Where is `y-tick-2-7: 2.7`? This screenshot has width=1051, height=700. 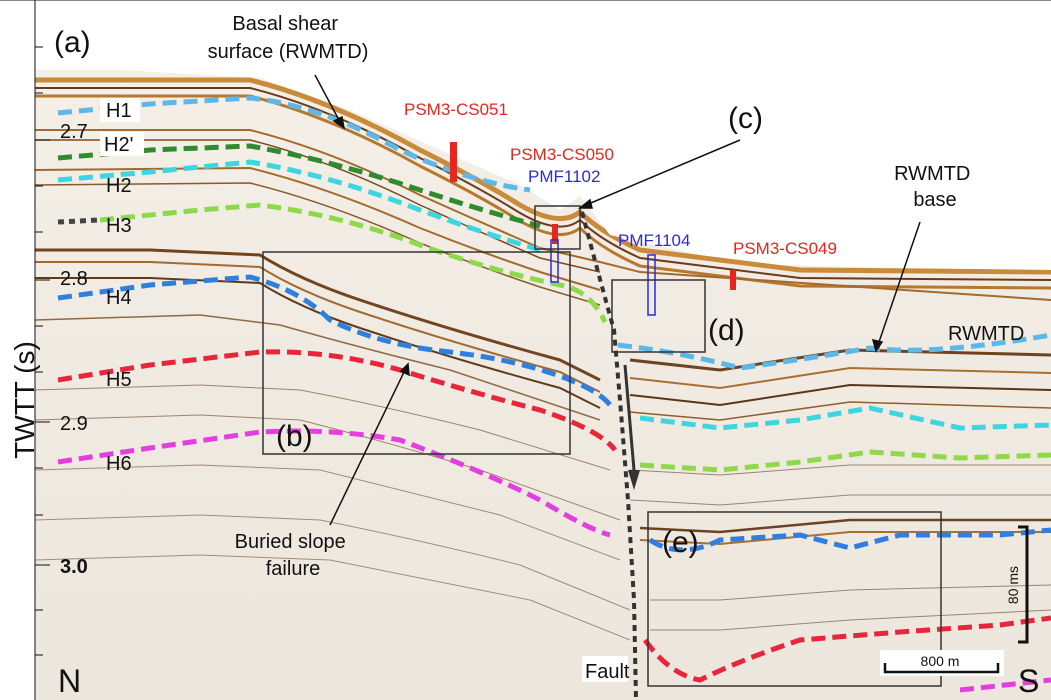
y-tick-2-7: 2.7 is located at coordinates (74, 132).